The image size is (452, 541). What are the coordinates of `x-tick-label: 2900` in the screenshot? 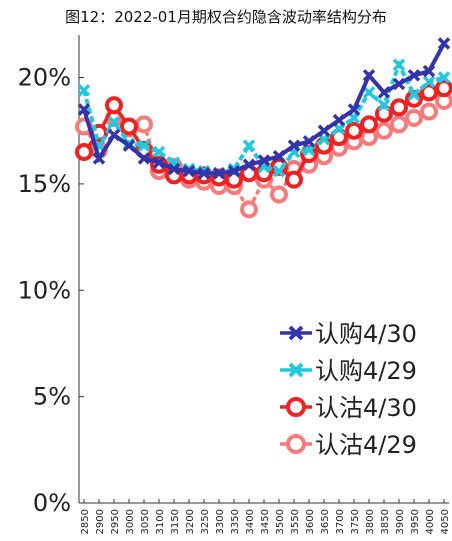 It's located at (100, 521).